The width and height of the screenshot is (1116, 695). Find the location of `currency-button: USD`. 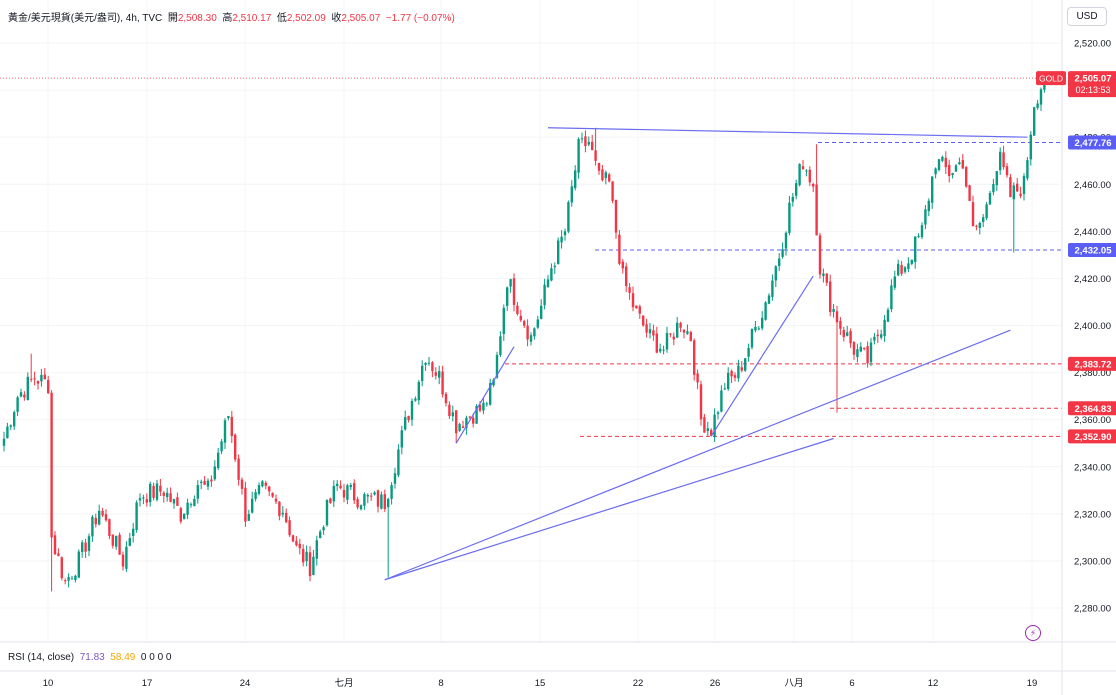

currency-button: USD is located at coordinates (1087, 16).